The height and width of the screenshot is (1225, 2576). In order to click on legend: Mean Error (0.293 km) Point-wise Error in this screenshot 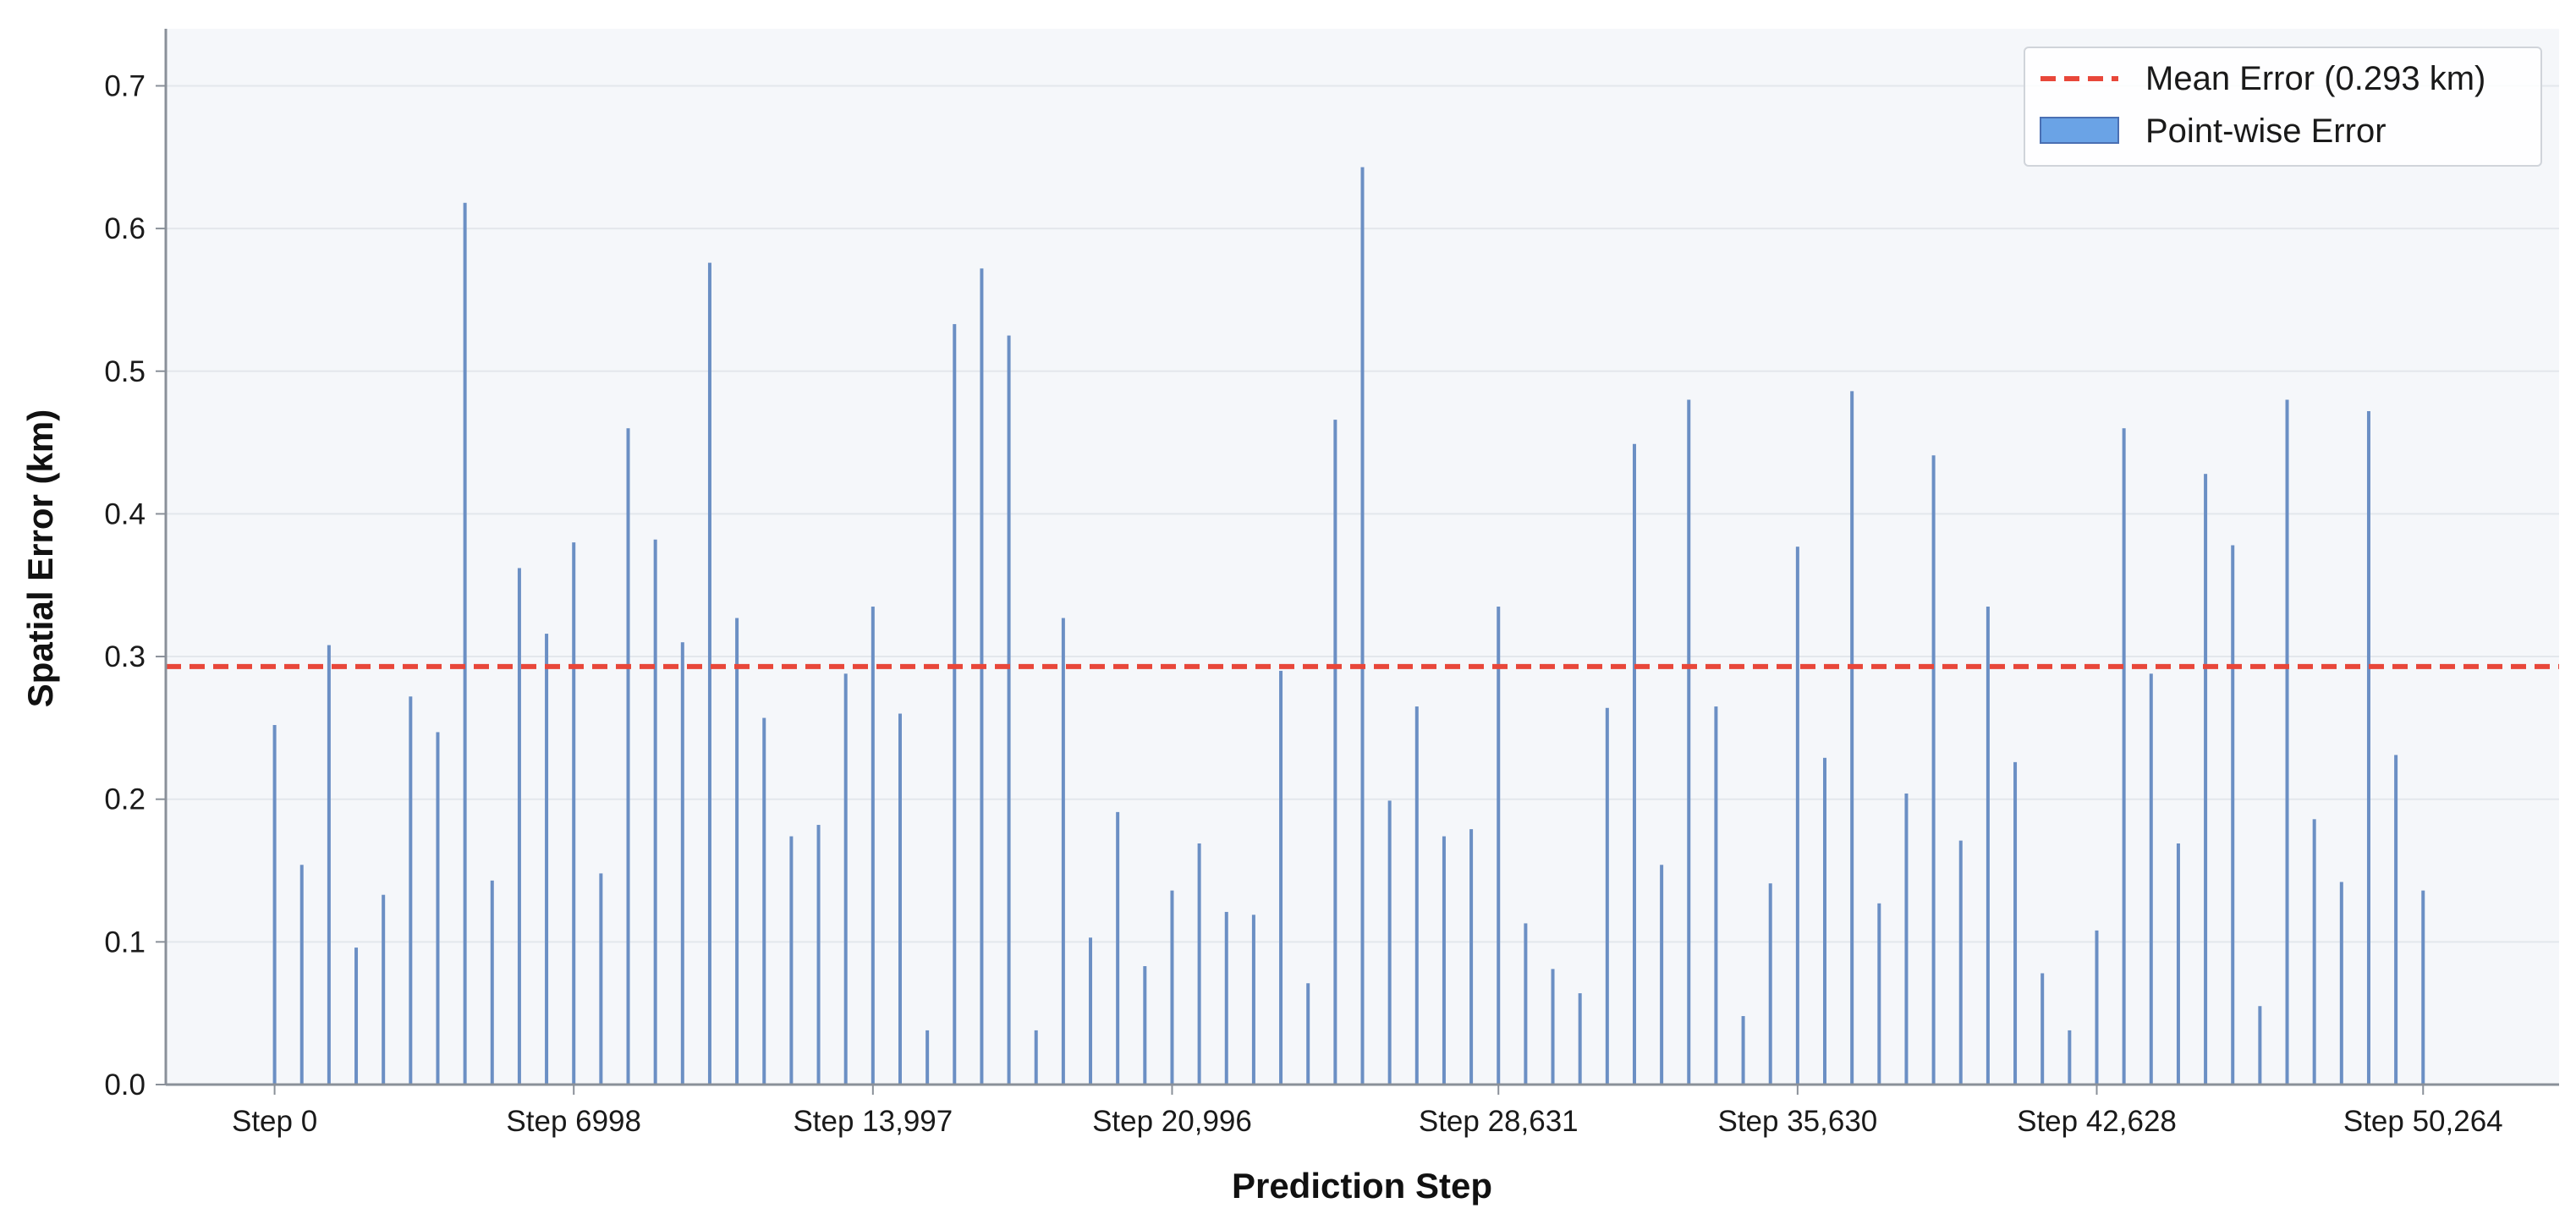, I will do `click(2283, 107)`.